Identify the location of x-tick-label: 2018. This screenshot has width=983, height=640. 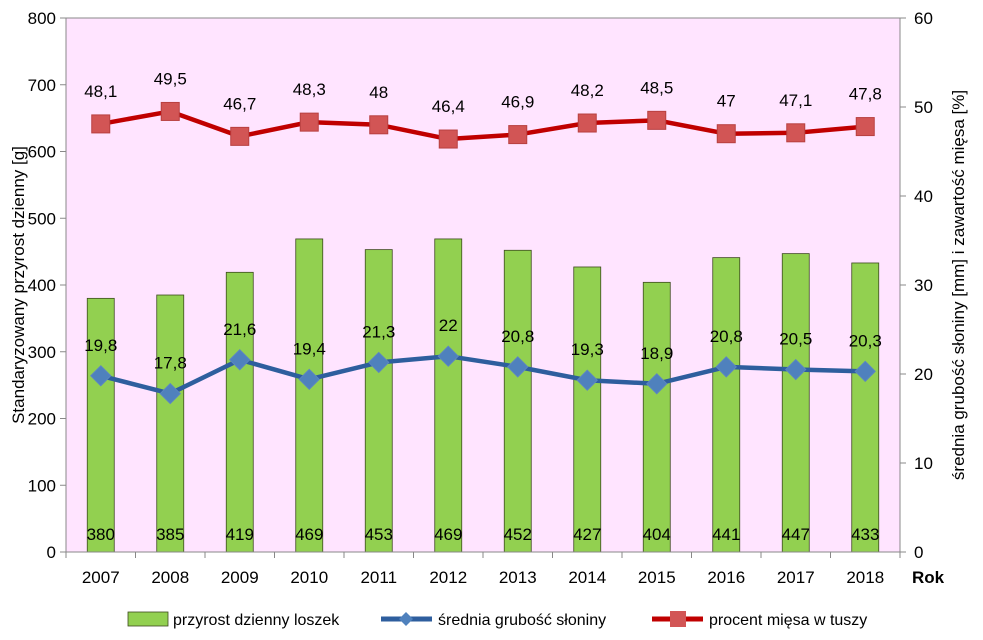
(865, 577).